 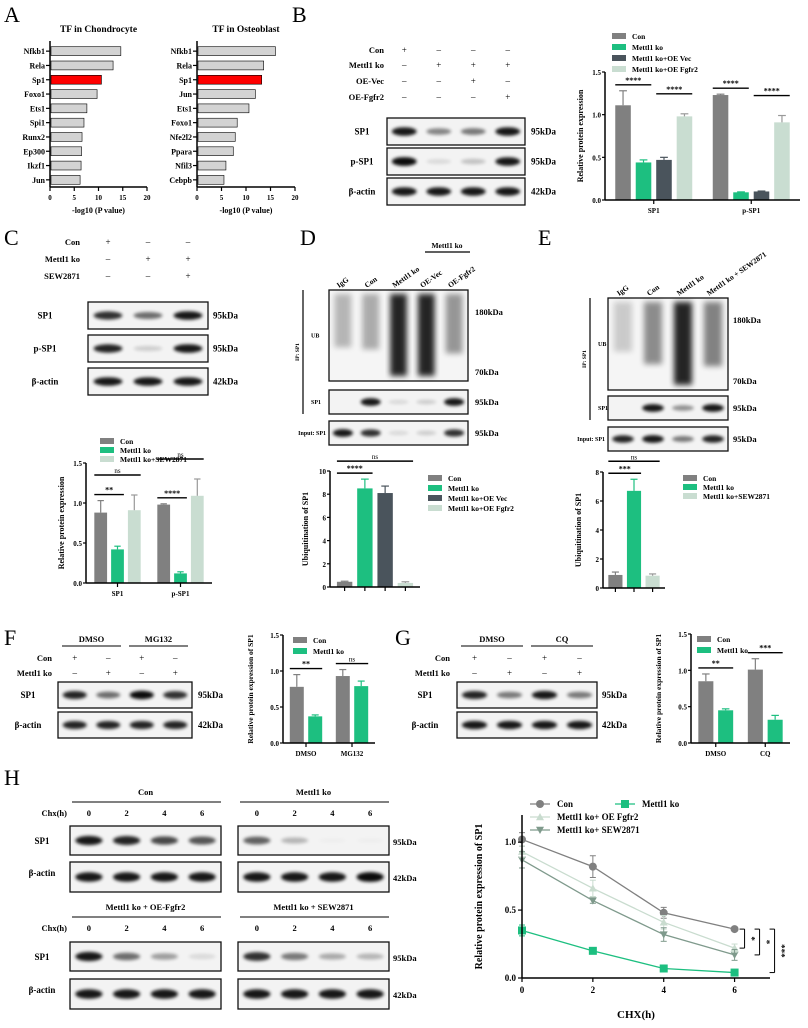 What do you see at coordinates (69, 108) in the screenshot?
I see `bar-ets1` at bounding box center [69, 108].